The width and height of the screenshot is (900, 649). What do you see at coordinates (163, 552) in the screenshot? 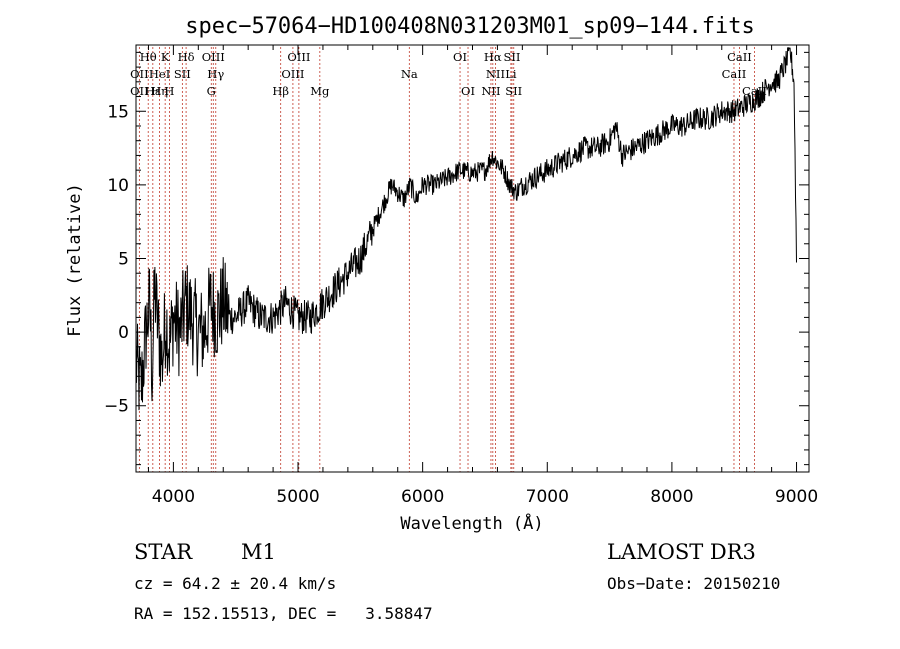
I see `object-class: STAR` at bounding box center [163, 552].